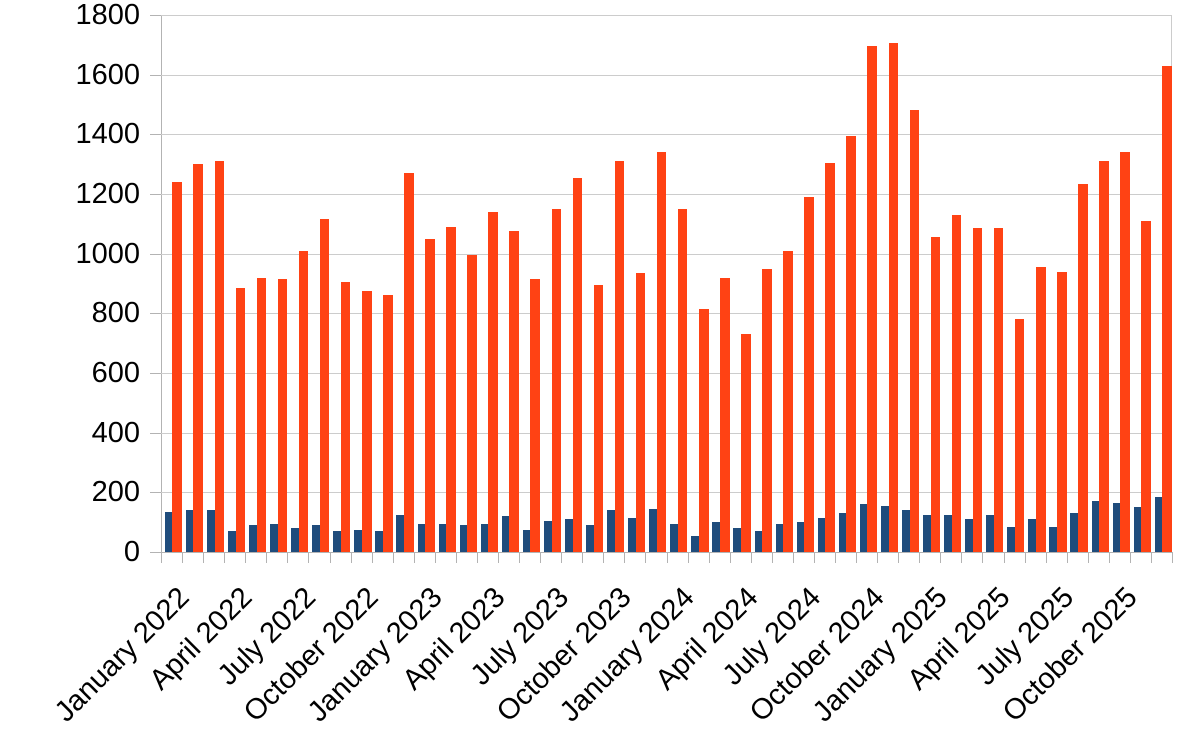 This screenshot has height=733, width=1200. Describe the element at coordinates (295, 540) in the screenshot. I see `bar-blue-july-2022` at that location.